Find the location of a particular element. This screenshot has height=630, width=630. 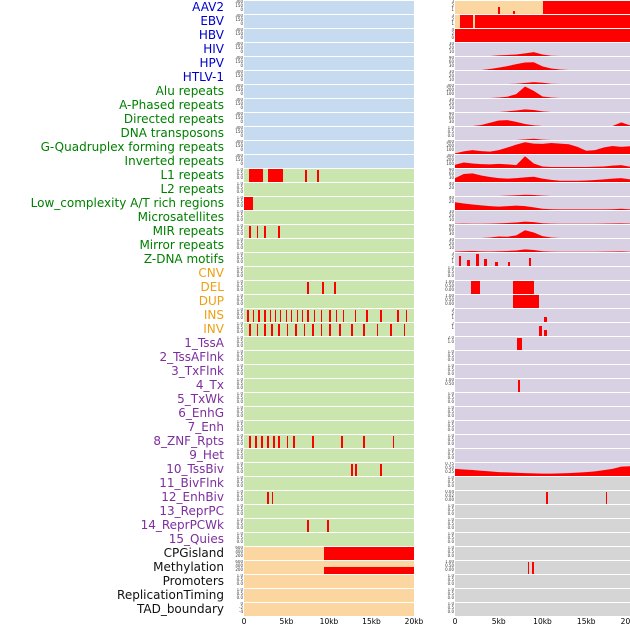

y-axis-tick-labels: 300 150 0 is located at coordinates (239, 132).